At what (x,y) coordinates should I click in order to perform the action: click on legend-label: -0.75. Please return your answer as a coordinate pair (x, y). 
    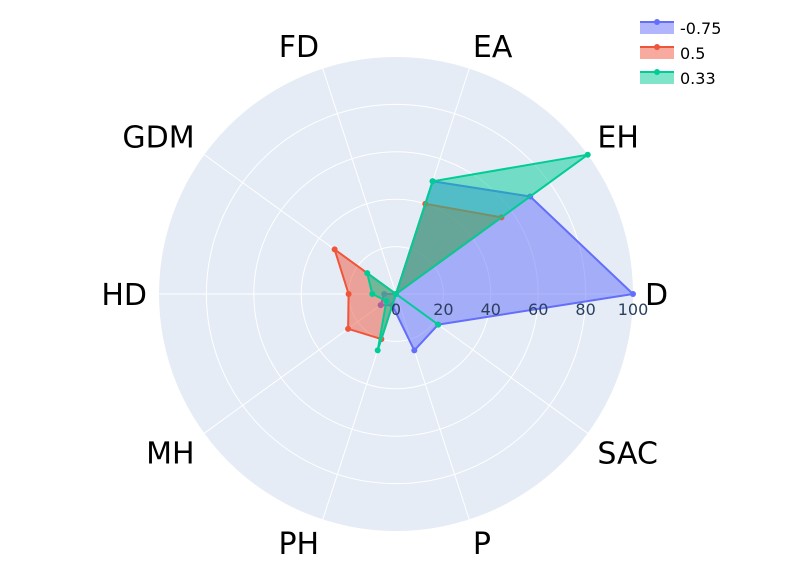
    Looking at the image, I should click on (700, 28).